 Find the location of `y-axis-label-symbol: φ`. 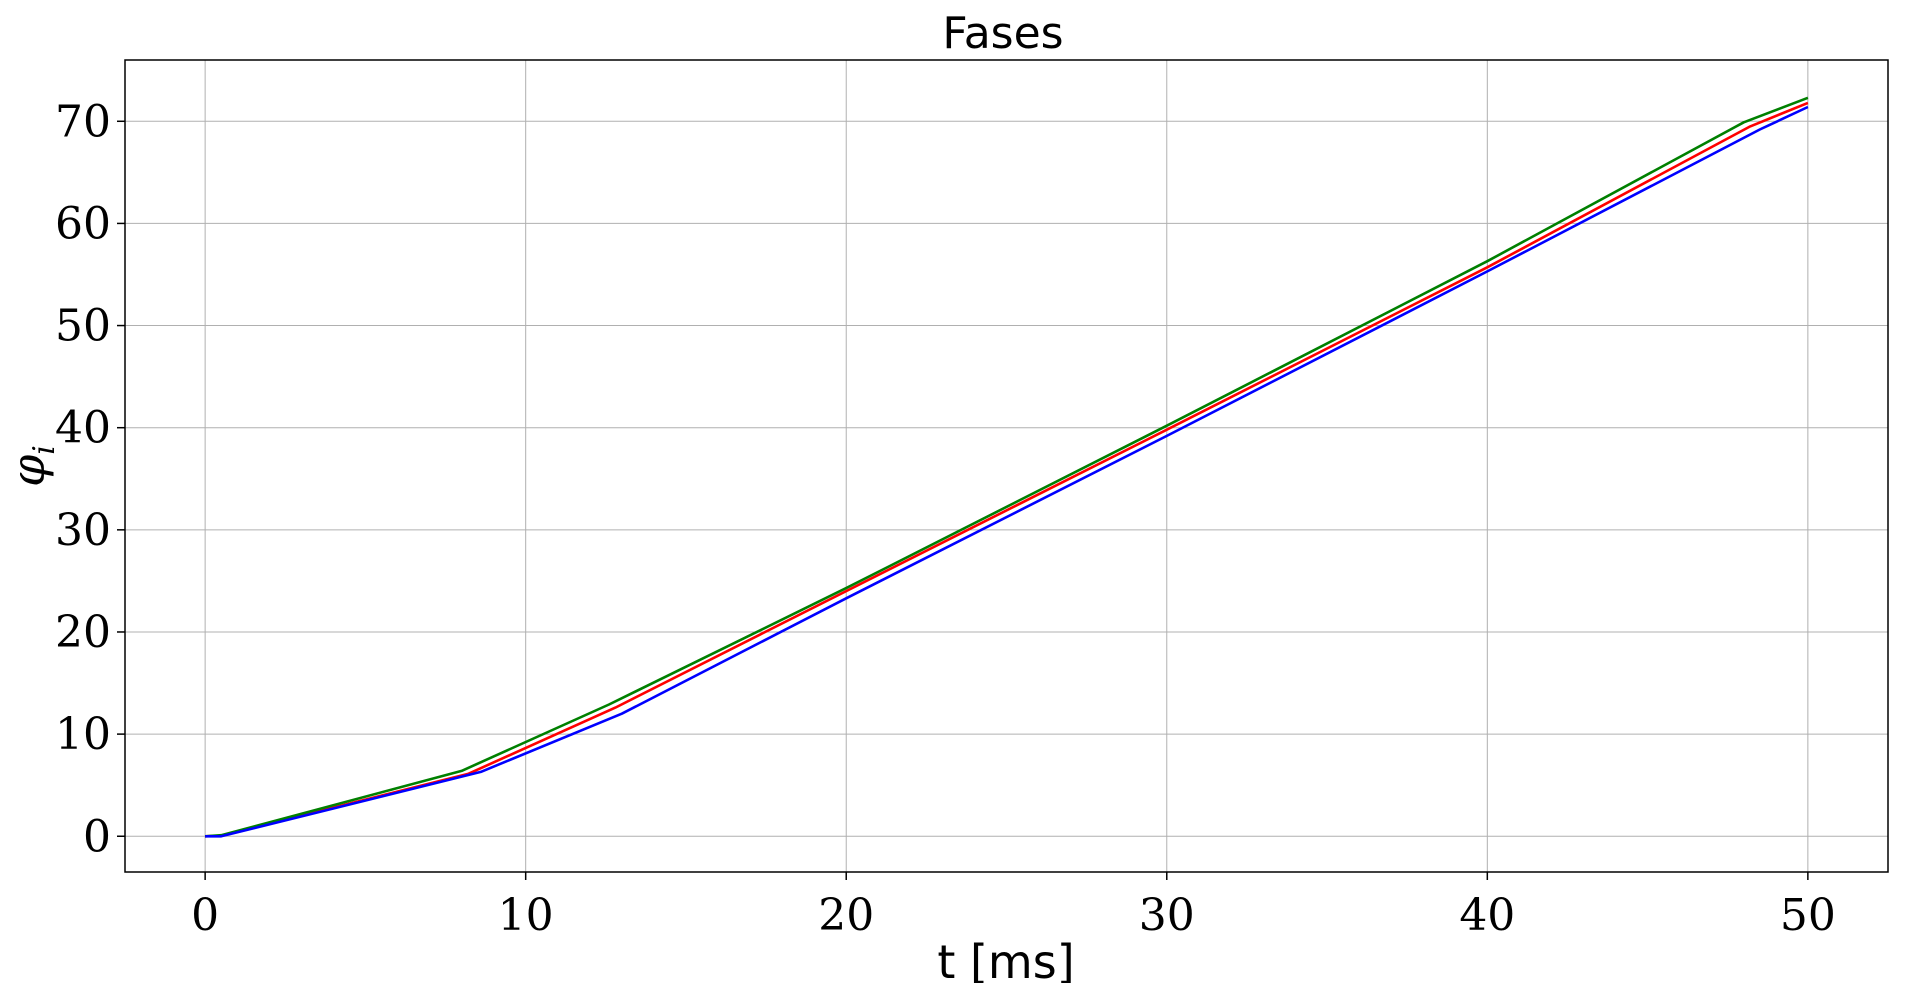

y-axis-label-symbol: φ is located at coordinates (28, 470).